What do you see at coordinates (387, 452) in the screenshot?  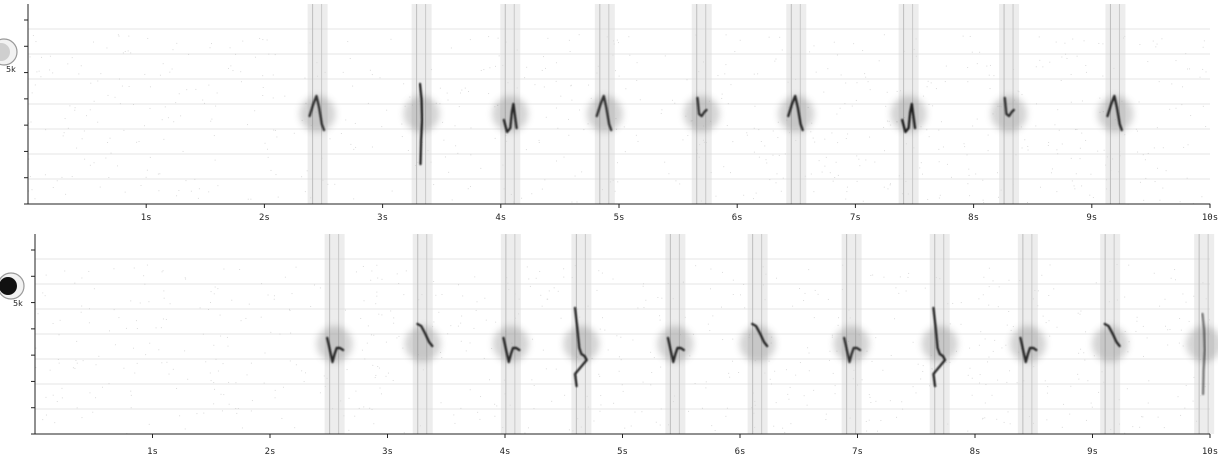 I see `x-tick-label: 3s` at bounding box center [387, 452].